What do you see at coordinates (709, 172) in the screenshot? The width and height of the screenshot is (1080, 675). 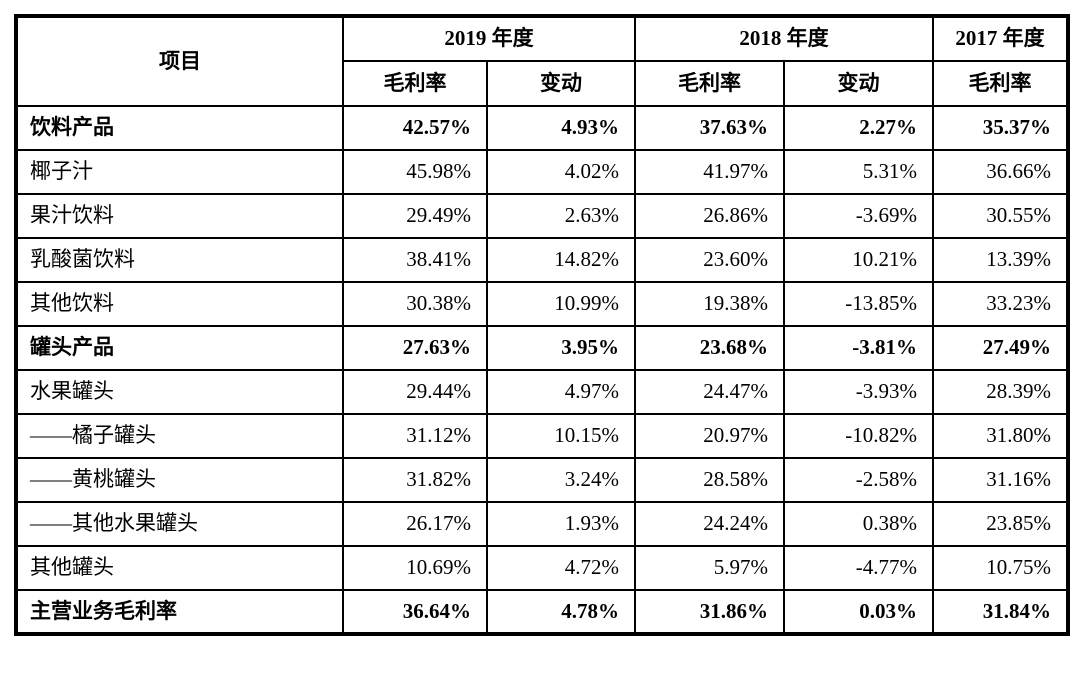 I see `value-cell: 41.97%` at bounding box center [709, 172].